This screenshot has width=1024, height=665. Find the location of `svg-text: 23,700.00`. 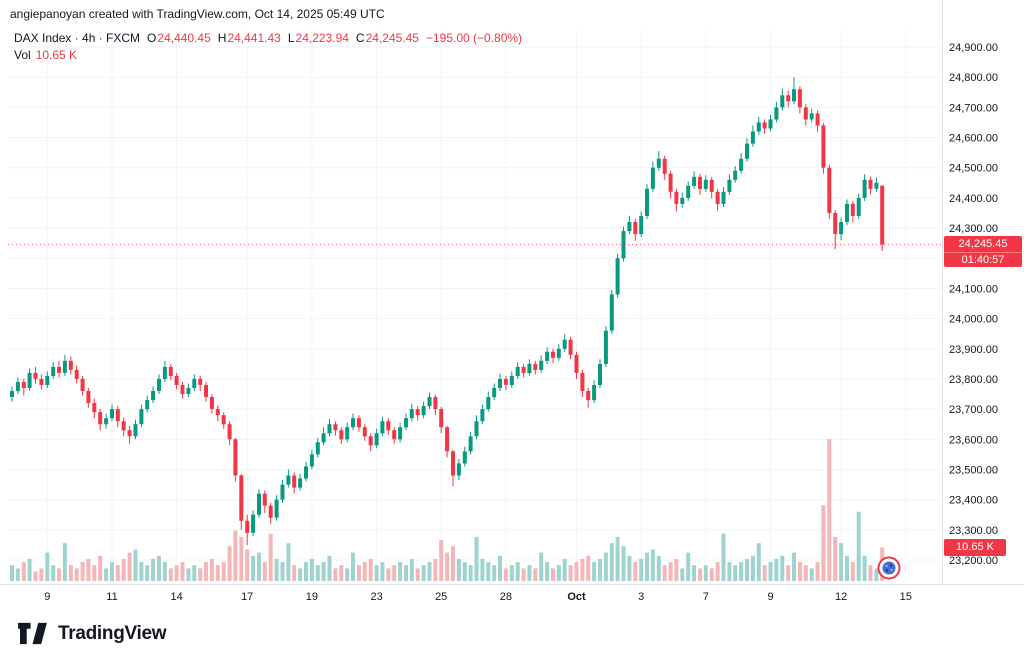

svg-text: 23,700.00 is located at coordinates (973, 410).